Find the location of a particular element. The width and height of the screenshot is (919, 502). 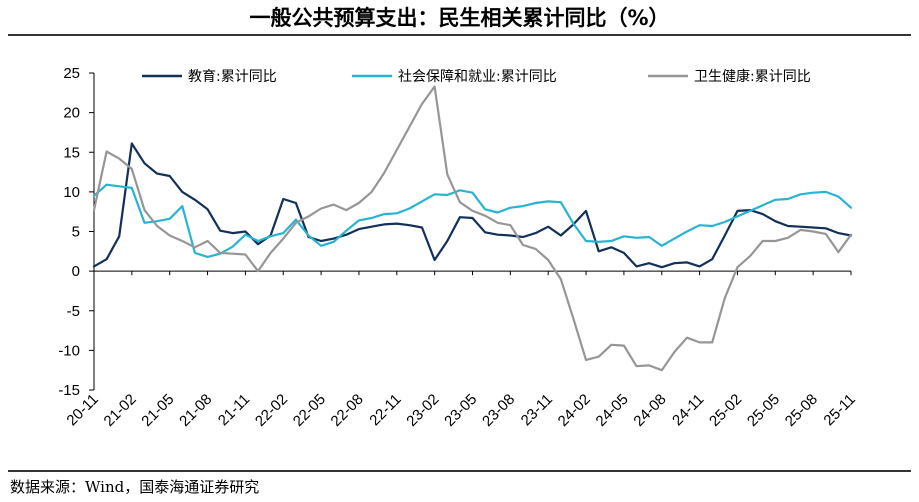

x-tick-label-24-08: 24-08 is located at coordinates (649, 410).